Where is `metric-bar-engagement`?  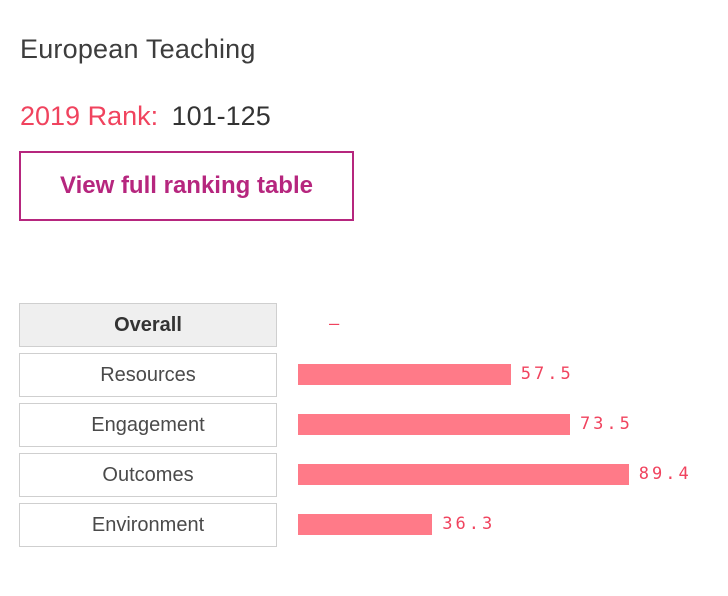 metric-bar-engagement is located at coordinates (434, 424).